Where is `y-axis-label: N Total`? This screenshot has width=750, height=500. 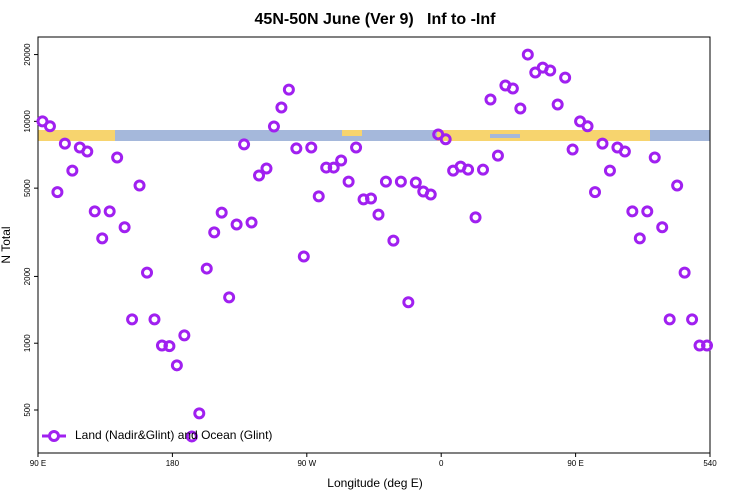
y-axis-label: N Total is located at coordinates (6, 244).